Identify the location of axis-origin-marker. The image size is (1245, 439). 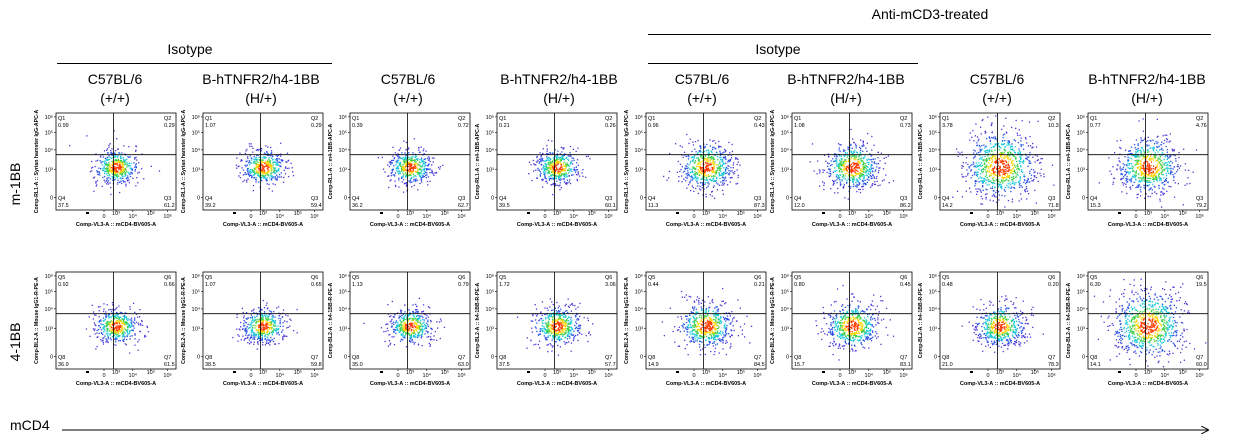
(677, 213).